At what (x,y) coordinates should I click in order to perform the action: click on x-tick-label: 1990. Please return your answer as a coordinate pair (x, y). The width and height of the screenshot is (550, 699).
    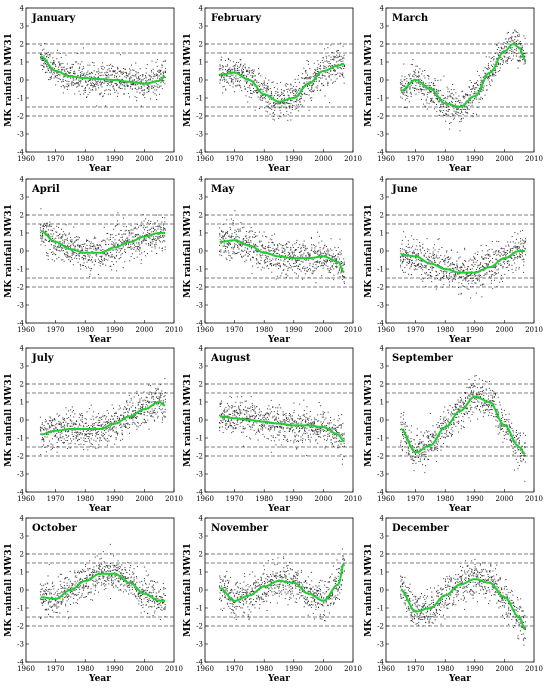
    Looking at the image, I should click on (115, 159).